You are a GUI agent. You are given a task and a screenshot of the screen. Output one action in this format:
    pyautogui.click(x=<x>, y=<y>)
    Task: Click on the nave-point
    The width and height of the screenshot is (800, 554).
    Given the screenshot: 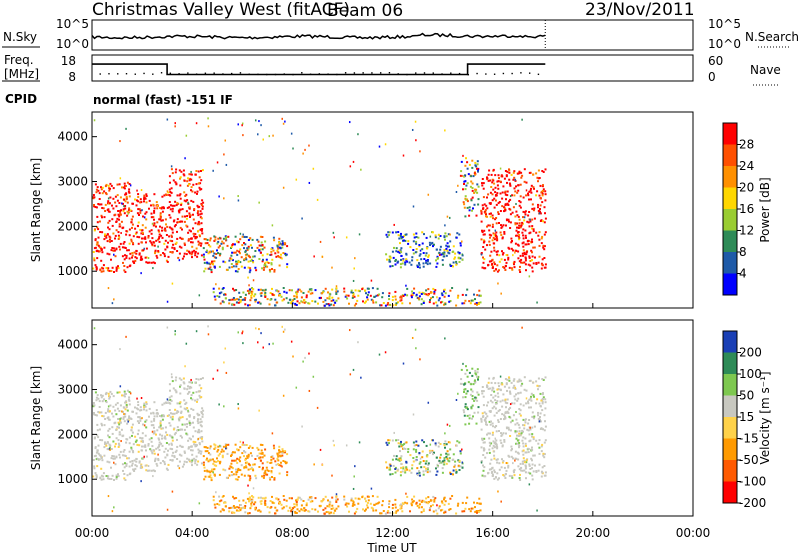 What is the action you would take?
    pyautogui.click(x=512, y=73)
    